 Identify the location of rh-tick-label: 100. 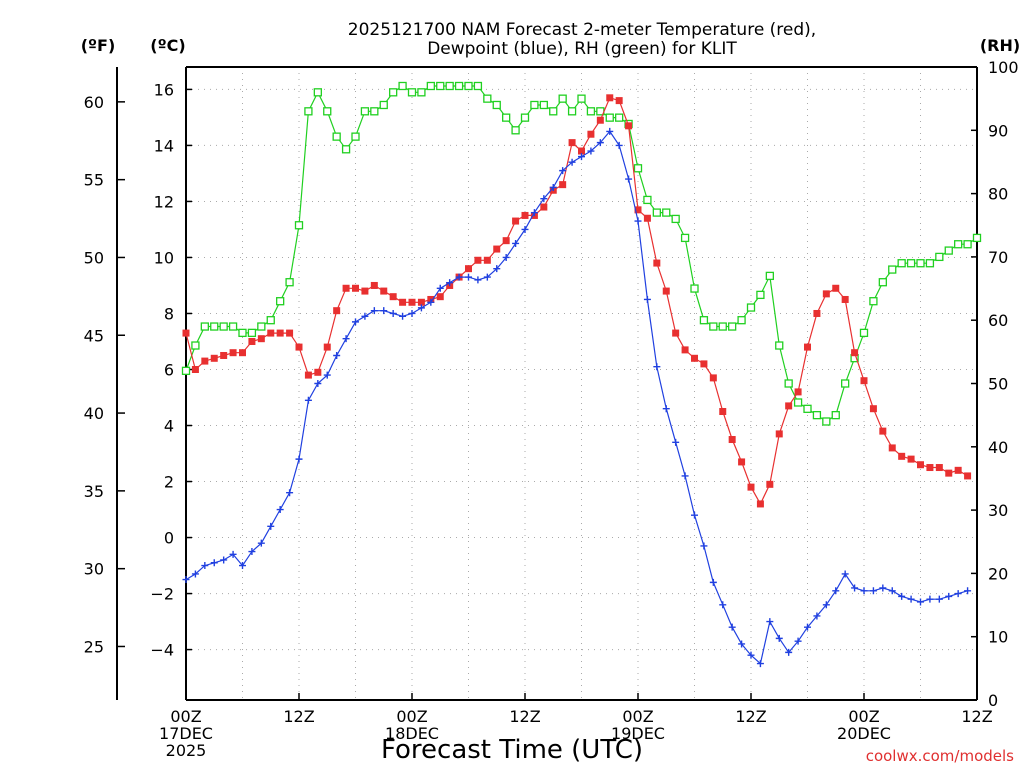
(1003, 67).